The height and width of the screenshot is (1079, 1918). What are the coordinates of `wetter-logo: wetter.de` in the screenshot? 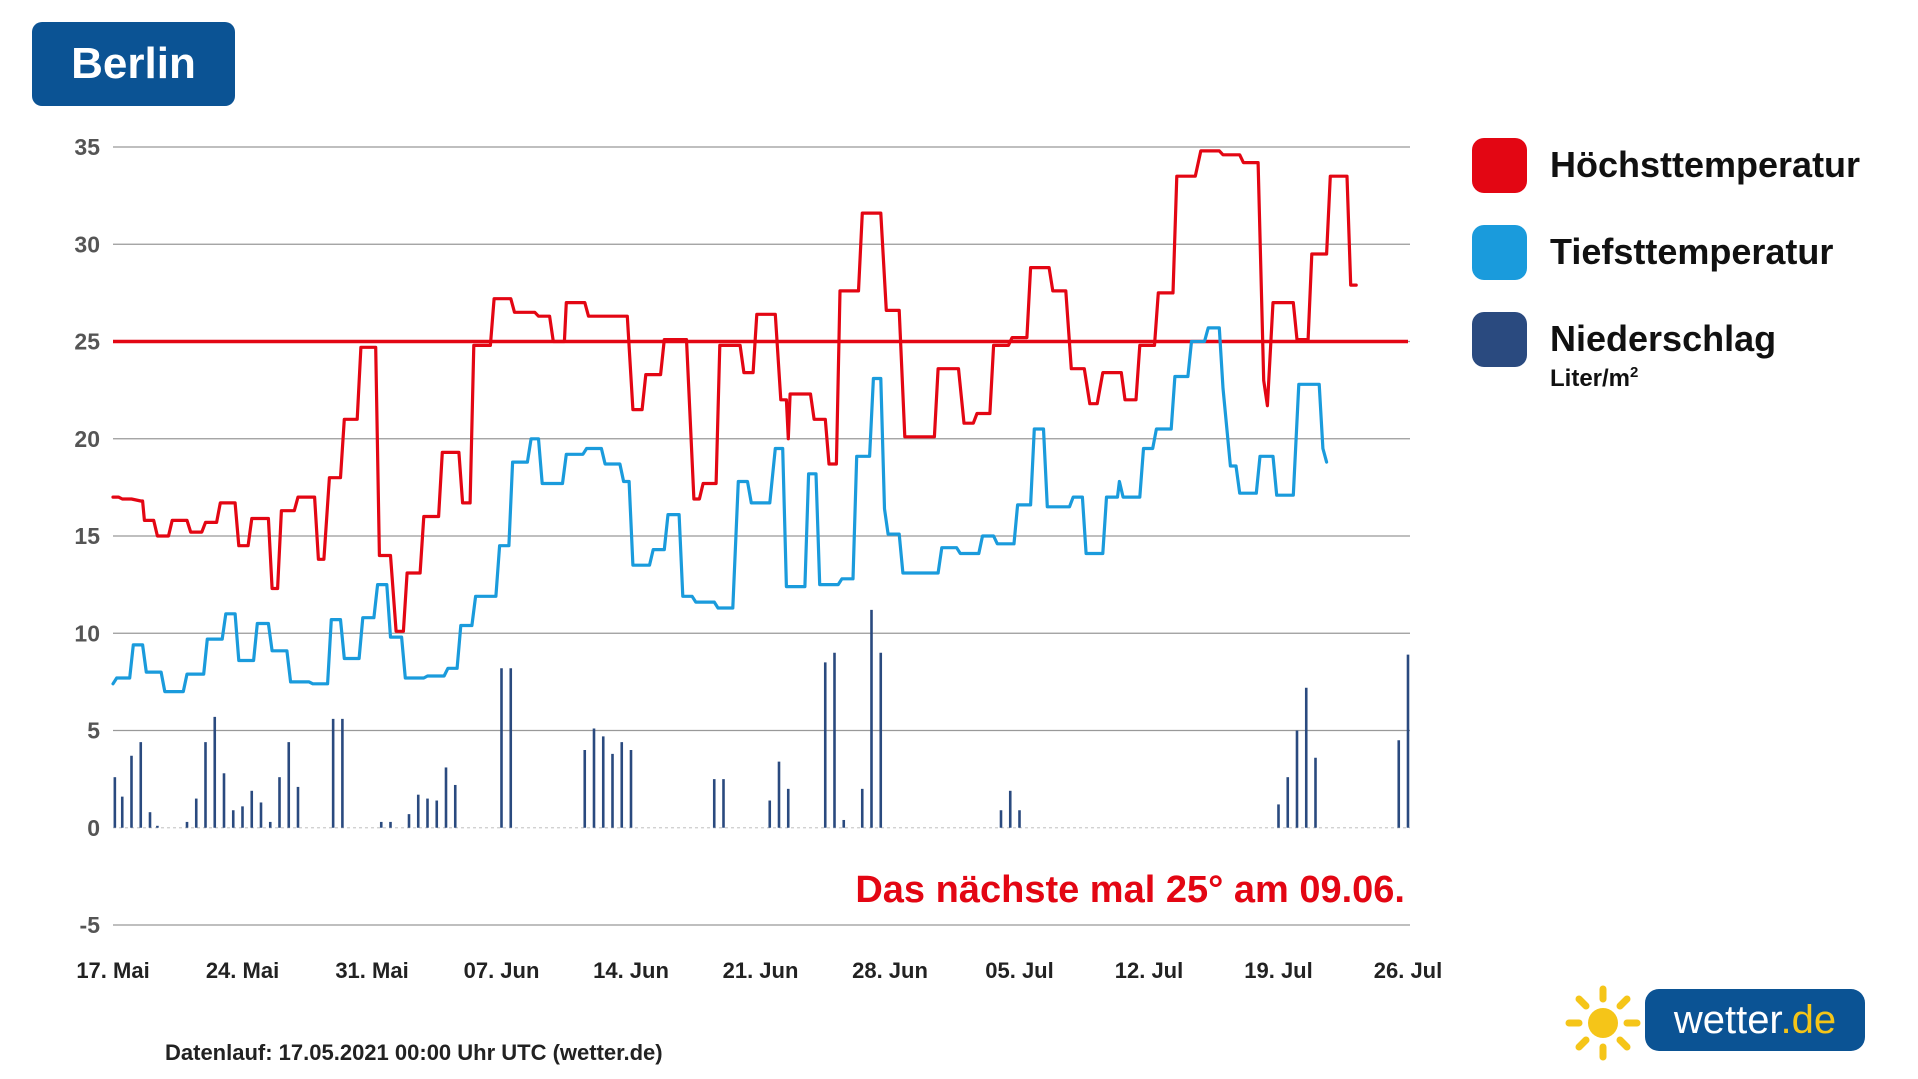 It's located at (1715, 1023).